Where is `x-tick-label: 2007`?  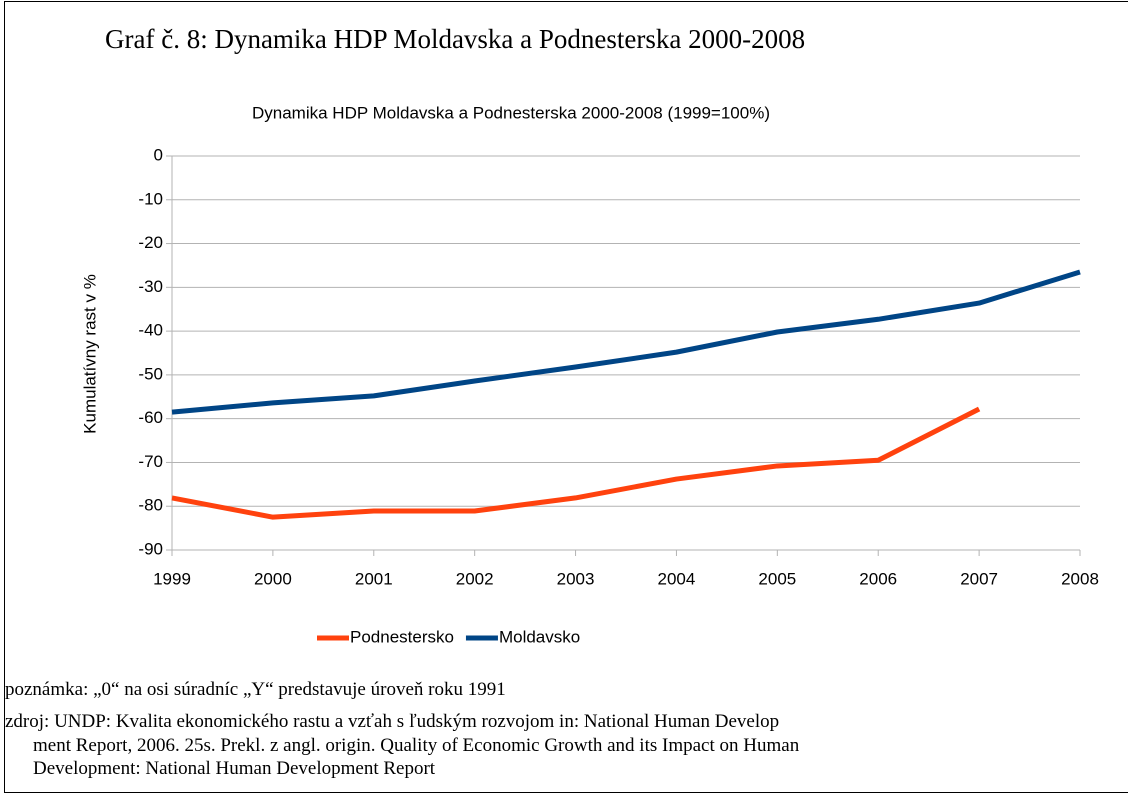
x-tick-label: 2007 is located at coordinates (979, 578).